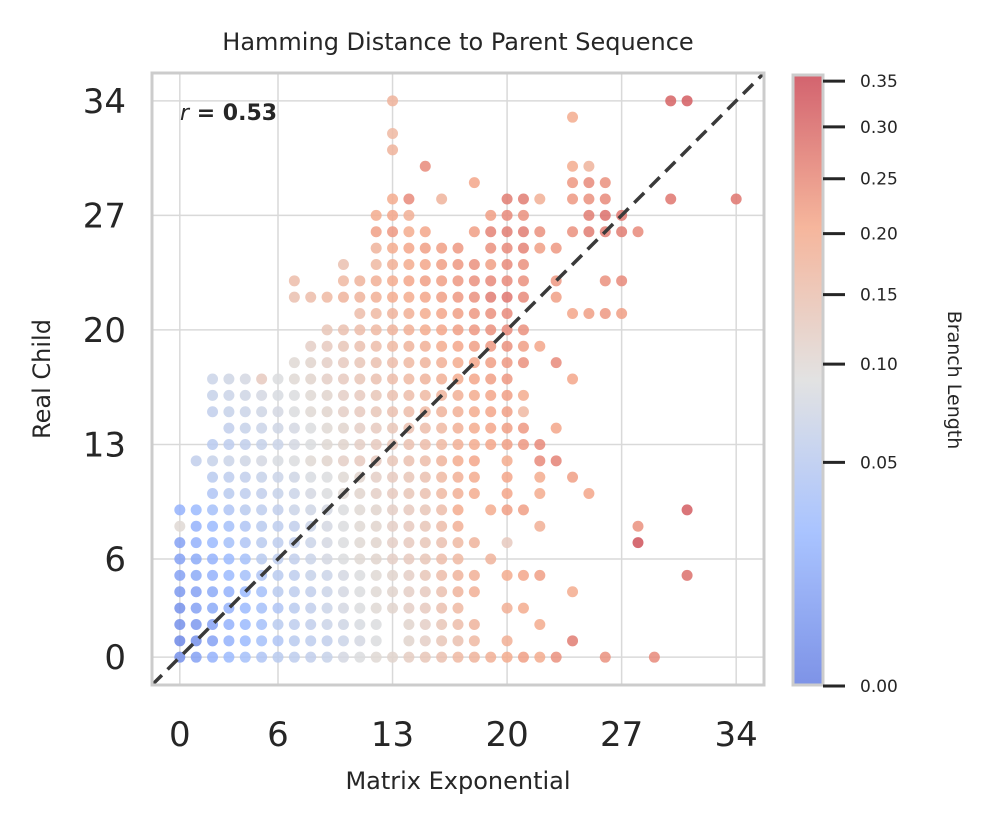 Image resolution: width=996 pixels, height=830 pixels. Describe the element at coordinates (180, 735) in the screenshot. I see `x-tick-label: 0` at that location.